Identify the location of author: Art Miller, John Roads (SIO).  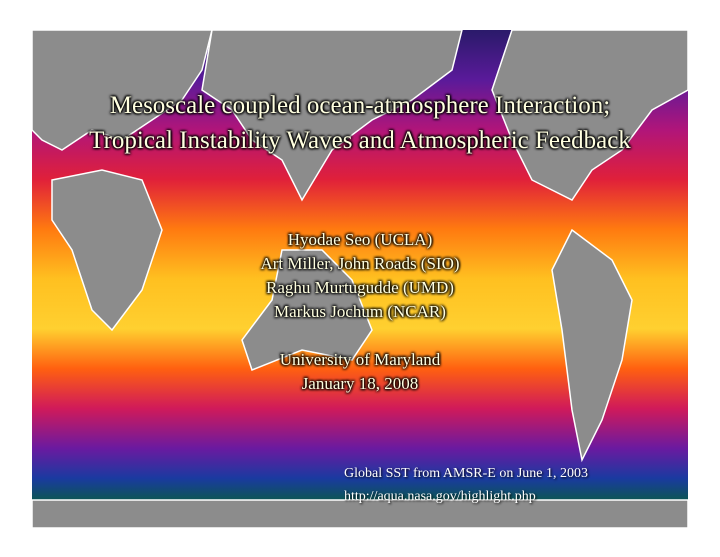
(360, 263).